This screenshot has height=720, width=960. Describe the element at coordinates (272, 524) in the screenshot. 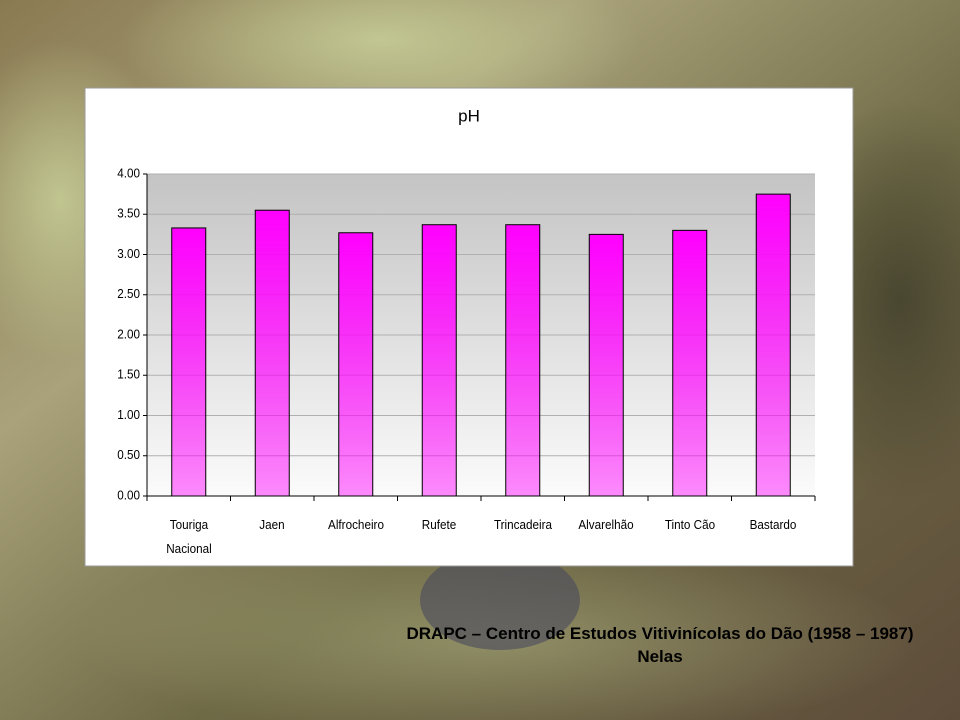

I see `x-tick-label: Jaen` at that location.